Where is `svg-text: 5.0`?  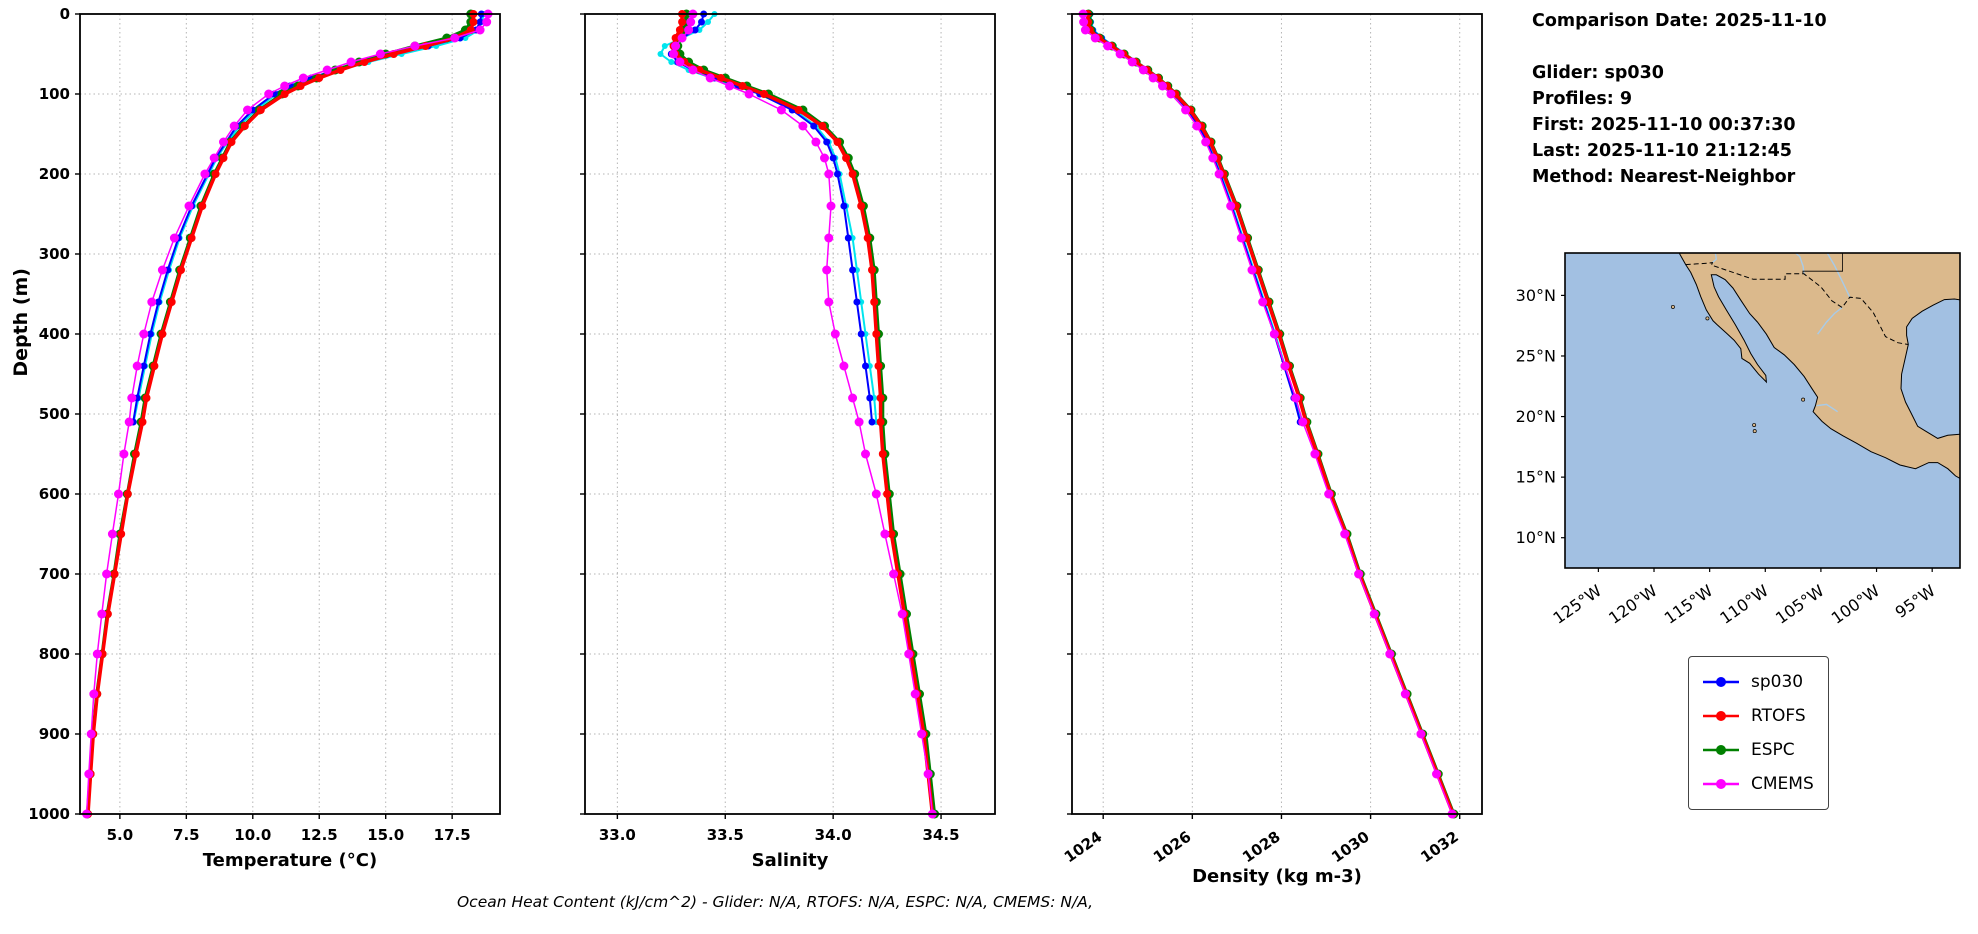
svg-text: 5.0 is located at coordinates (120, 835).